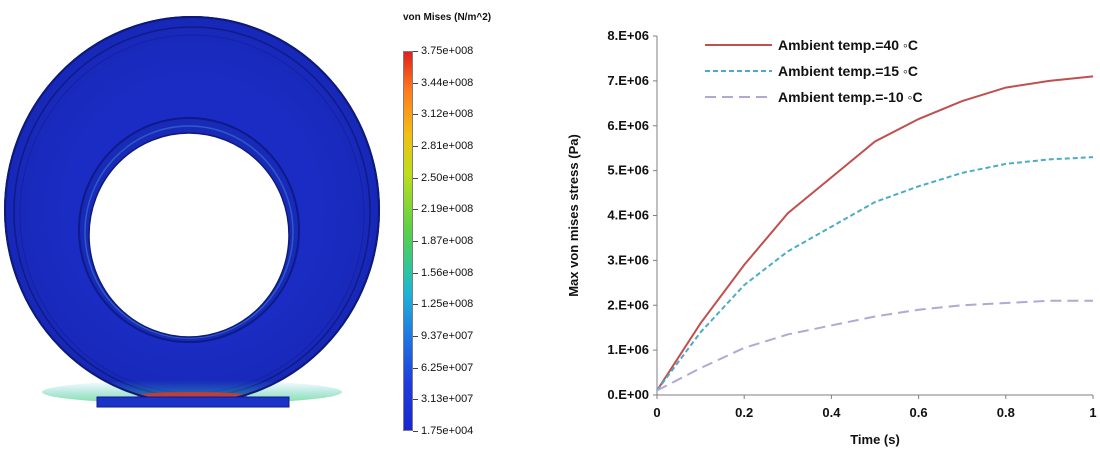  Describe the element at coordinates (447, 431) in the screenshot. I see `colorbar-tick-label: 1.75e+004` at that location.